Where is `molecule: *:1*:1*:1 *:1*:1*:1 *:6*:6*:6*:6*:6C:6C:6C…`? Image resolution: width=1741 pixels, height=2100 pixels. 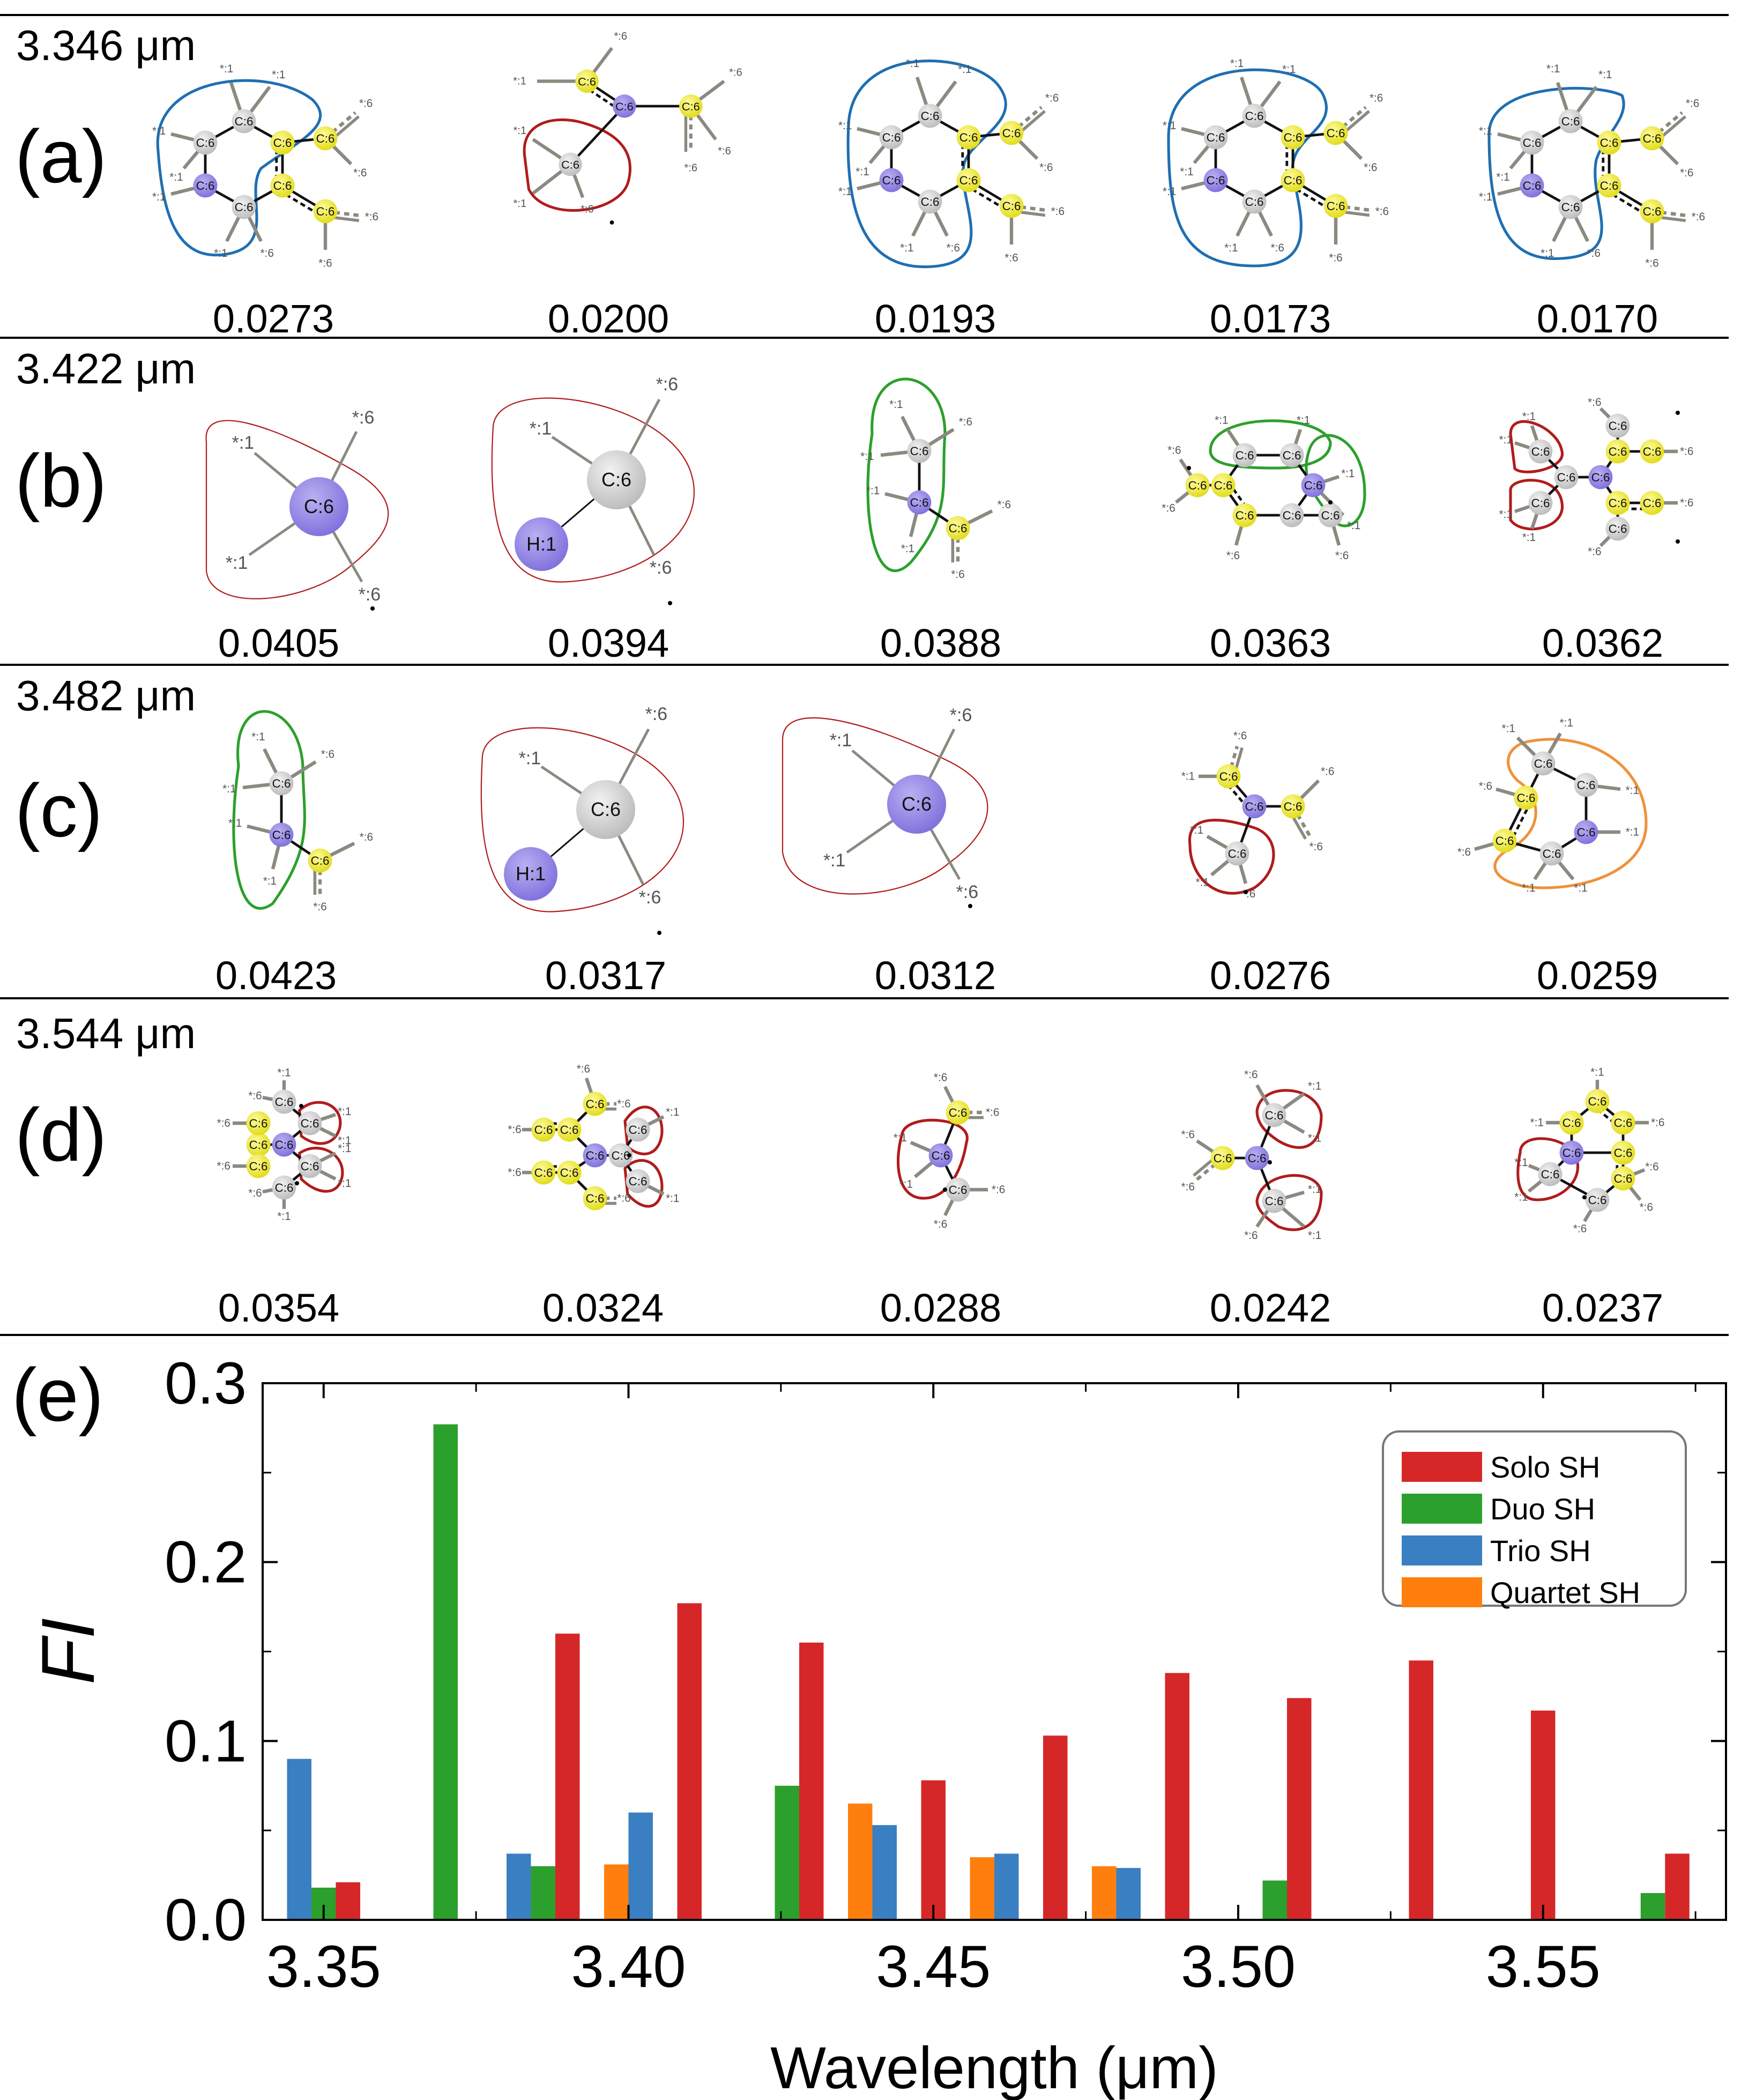 molecule: *:1*:1*:1 *:1*:1*:1 *:6*:6*:6*:6*:6C:6C:6C… is located at coordinates (951, 163).